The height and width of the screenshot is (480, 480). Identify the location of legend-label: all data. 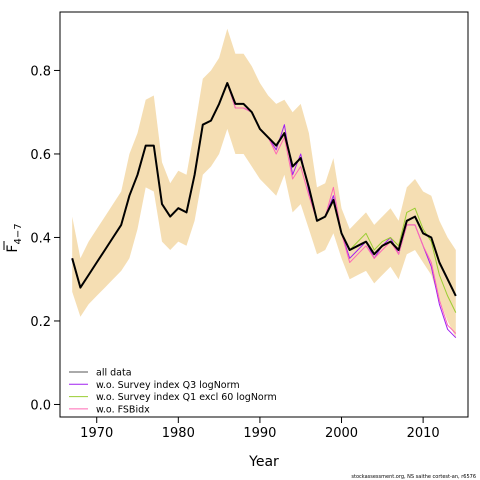
(114, 373).